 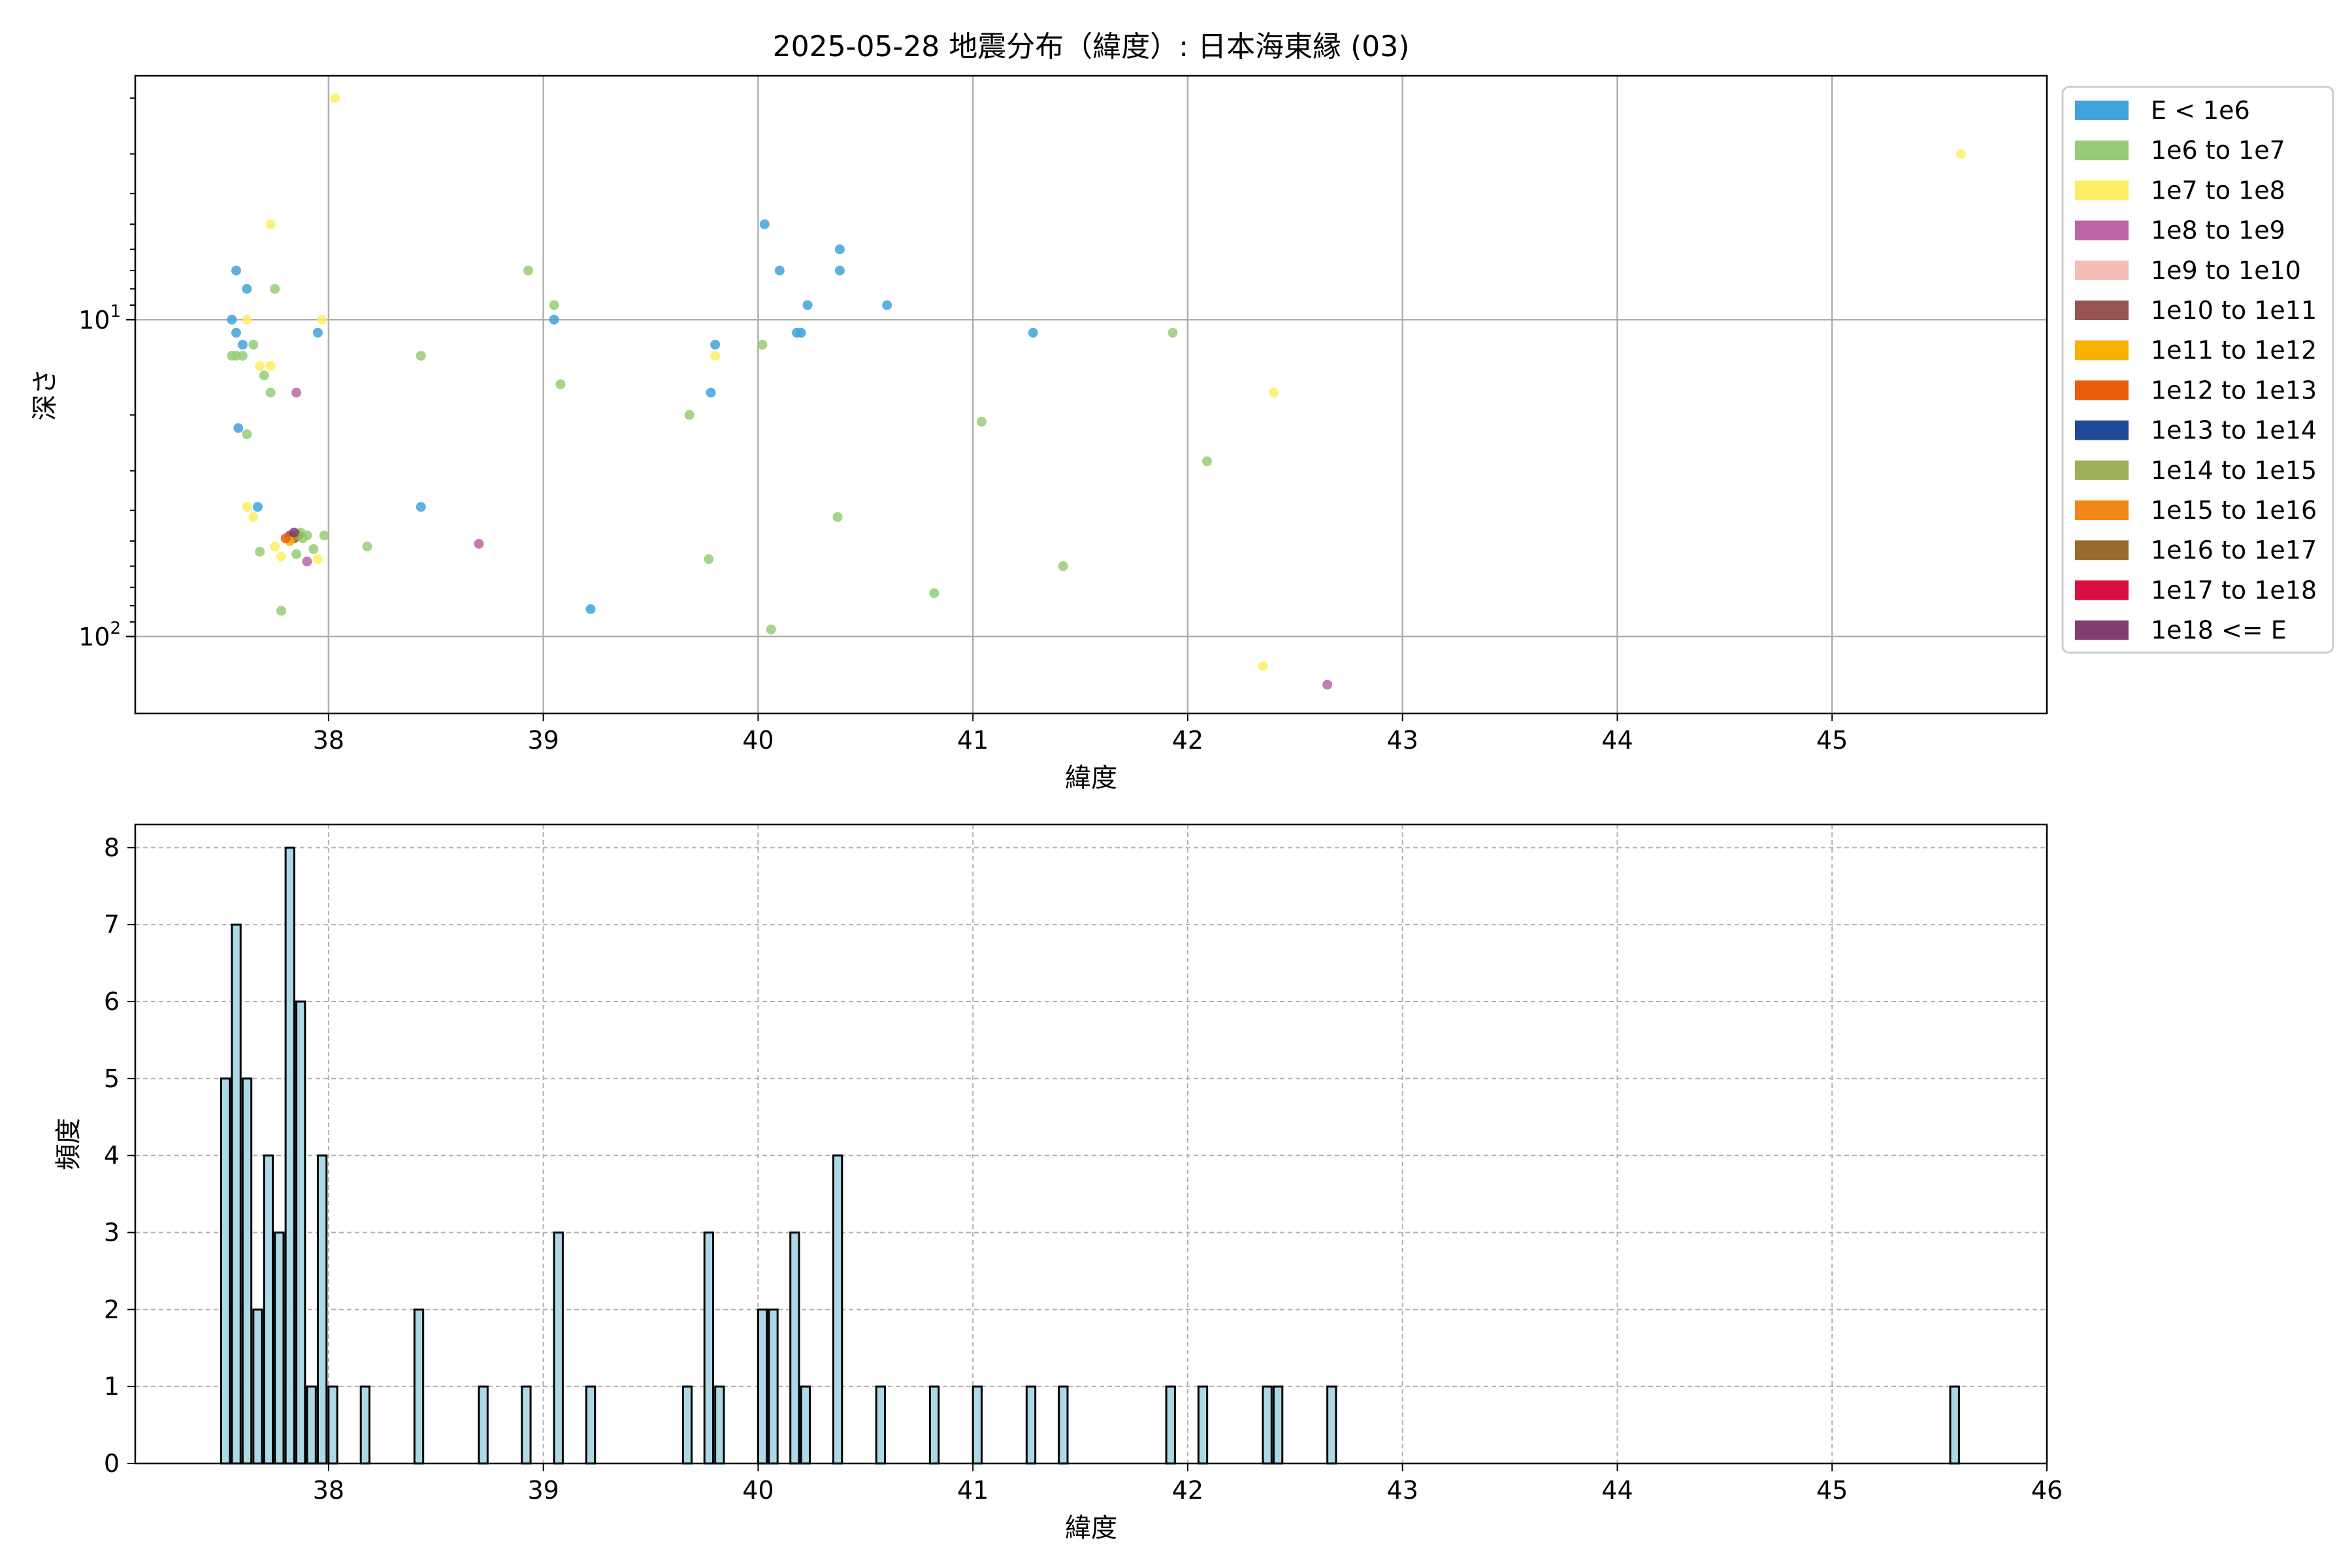 I want to click on legend-label: E < 1e6, so click(x=2200, y=110).